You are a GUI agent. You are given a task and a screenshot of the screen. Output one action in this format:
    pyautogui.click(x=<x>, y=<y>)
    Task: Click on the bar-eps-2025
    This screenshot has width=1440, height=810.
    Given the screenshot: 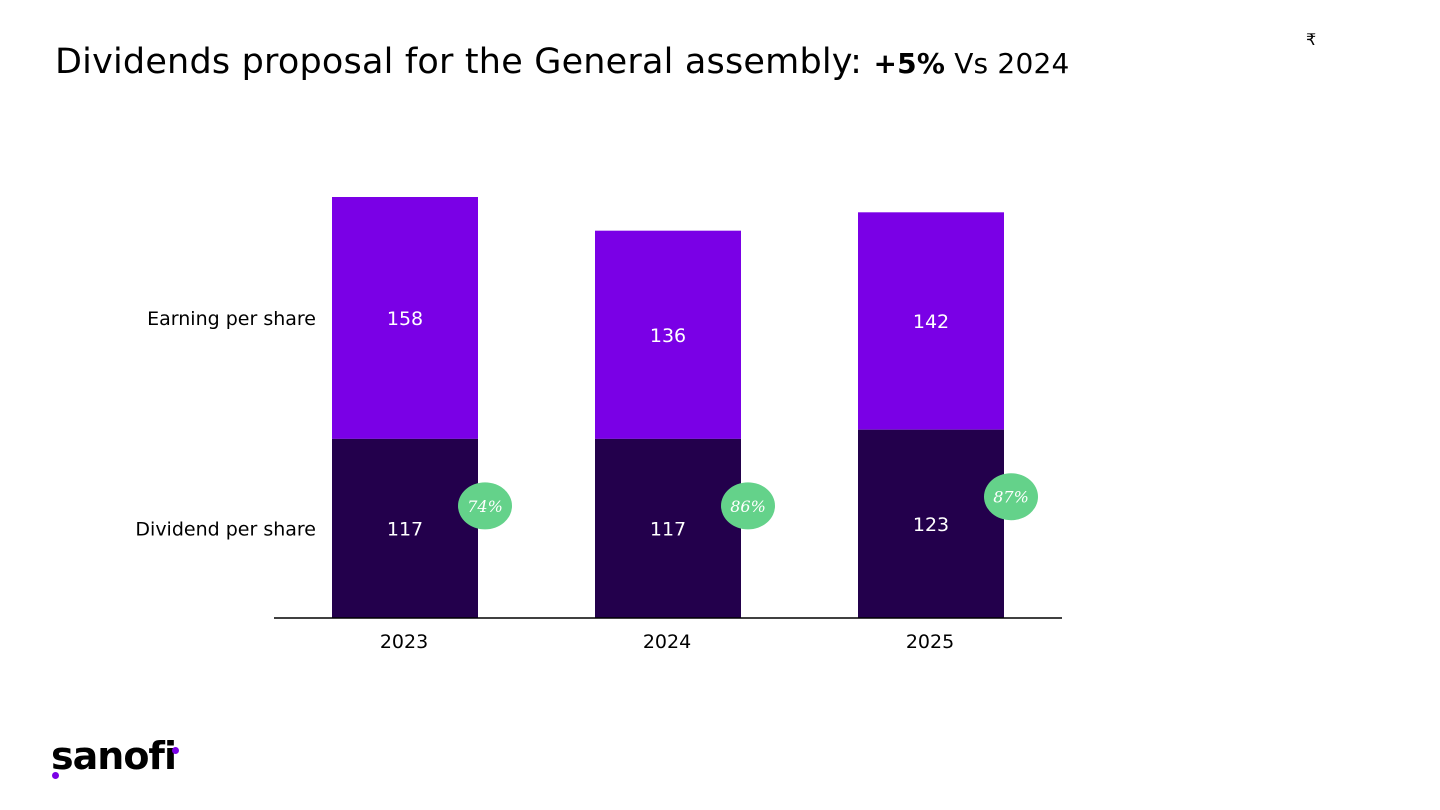 What is the action you would take?
    pyautogui.click(x=931, y=321)
    